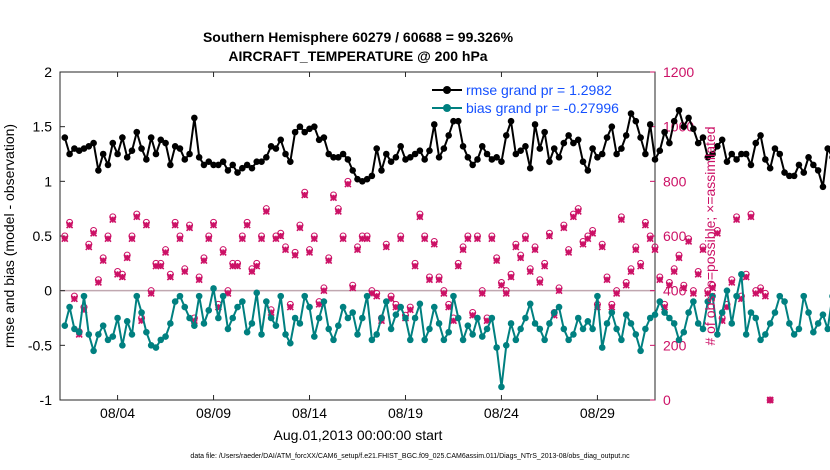  What do you see at coordinates (501, 413) in the screenshot?
I see `x-tick-label: 08/24` at bounding box center [501, 413].